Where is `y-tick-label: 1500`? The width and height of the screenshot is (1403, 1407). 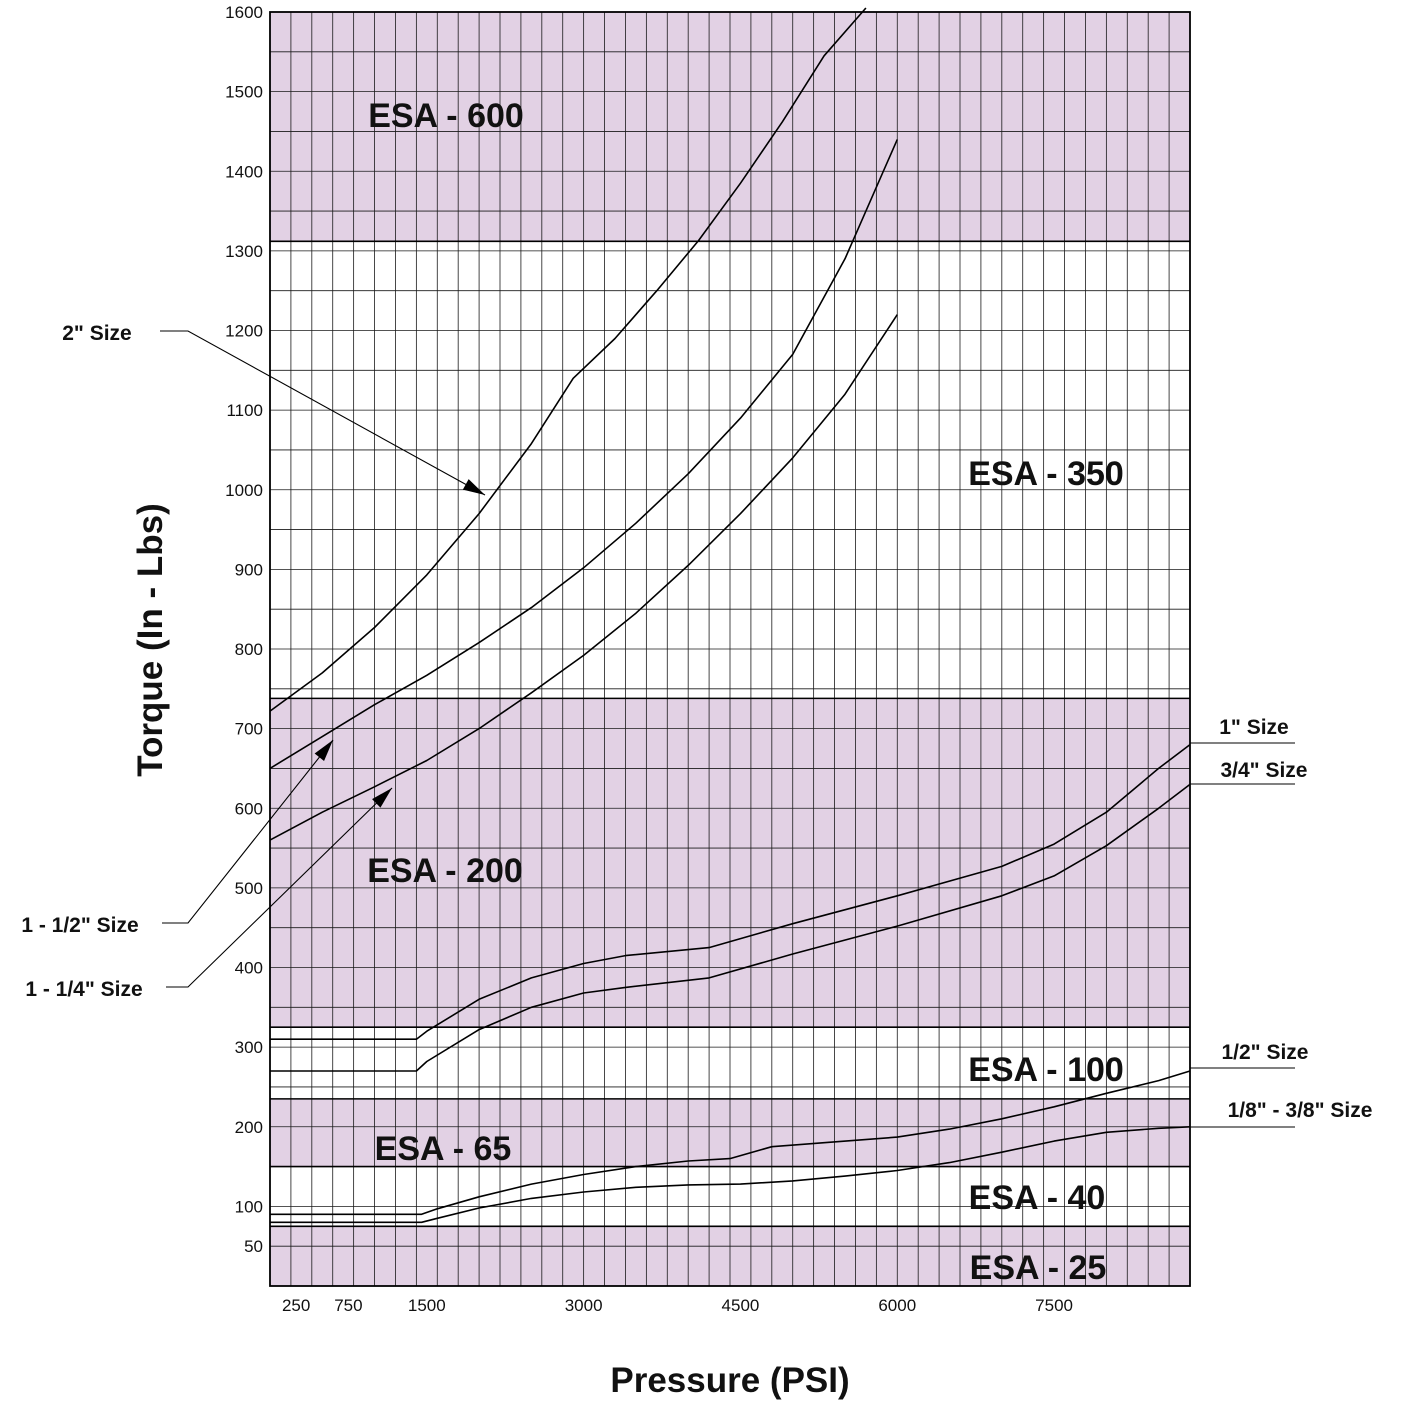 y-tick-label: 1500 is located at coordinates (244, 92).